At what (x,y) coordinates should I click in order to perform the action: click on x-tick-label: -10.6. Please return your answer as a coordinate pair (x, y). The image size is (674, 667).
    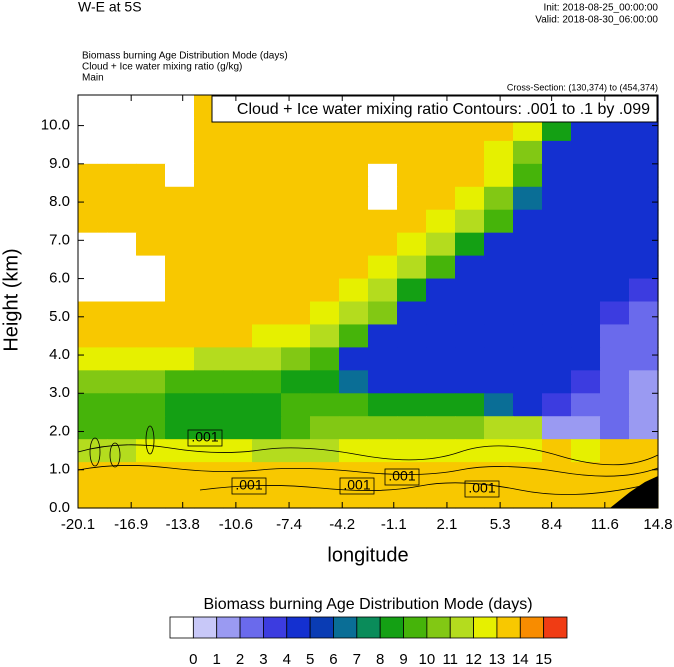
    Looking at the image, I should click on (236, 524).